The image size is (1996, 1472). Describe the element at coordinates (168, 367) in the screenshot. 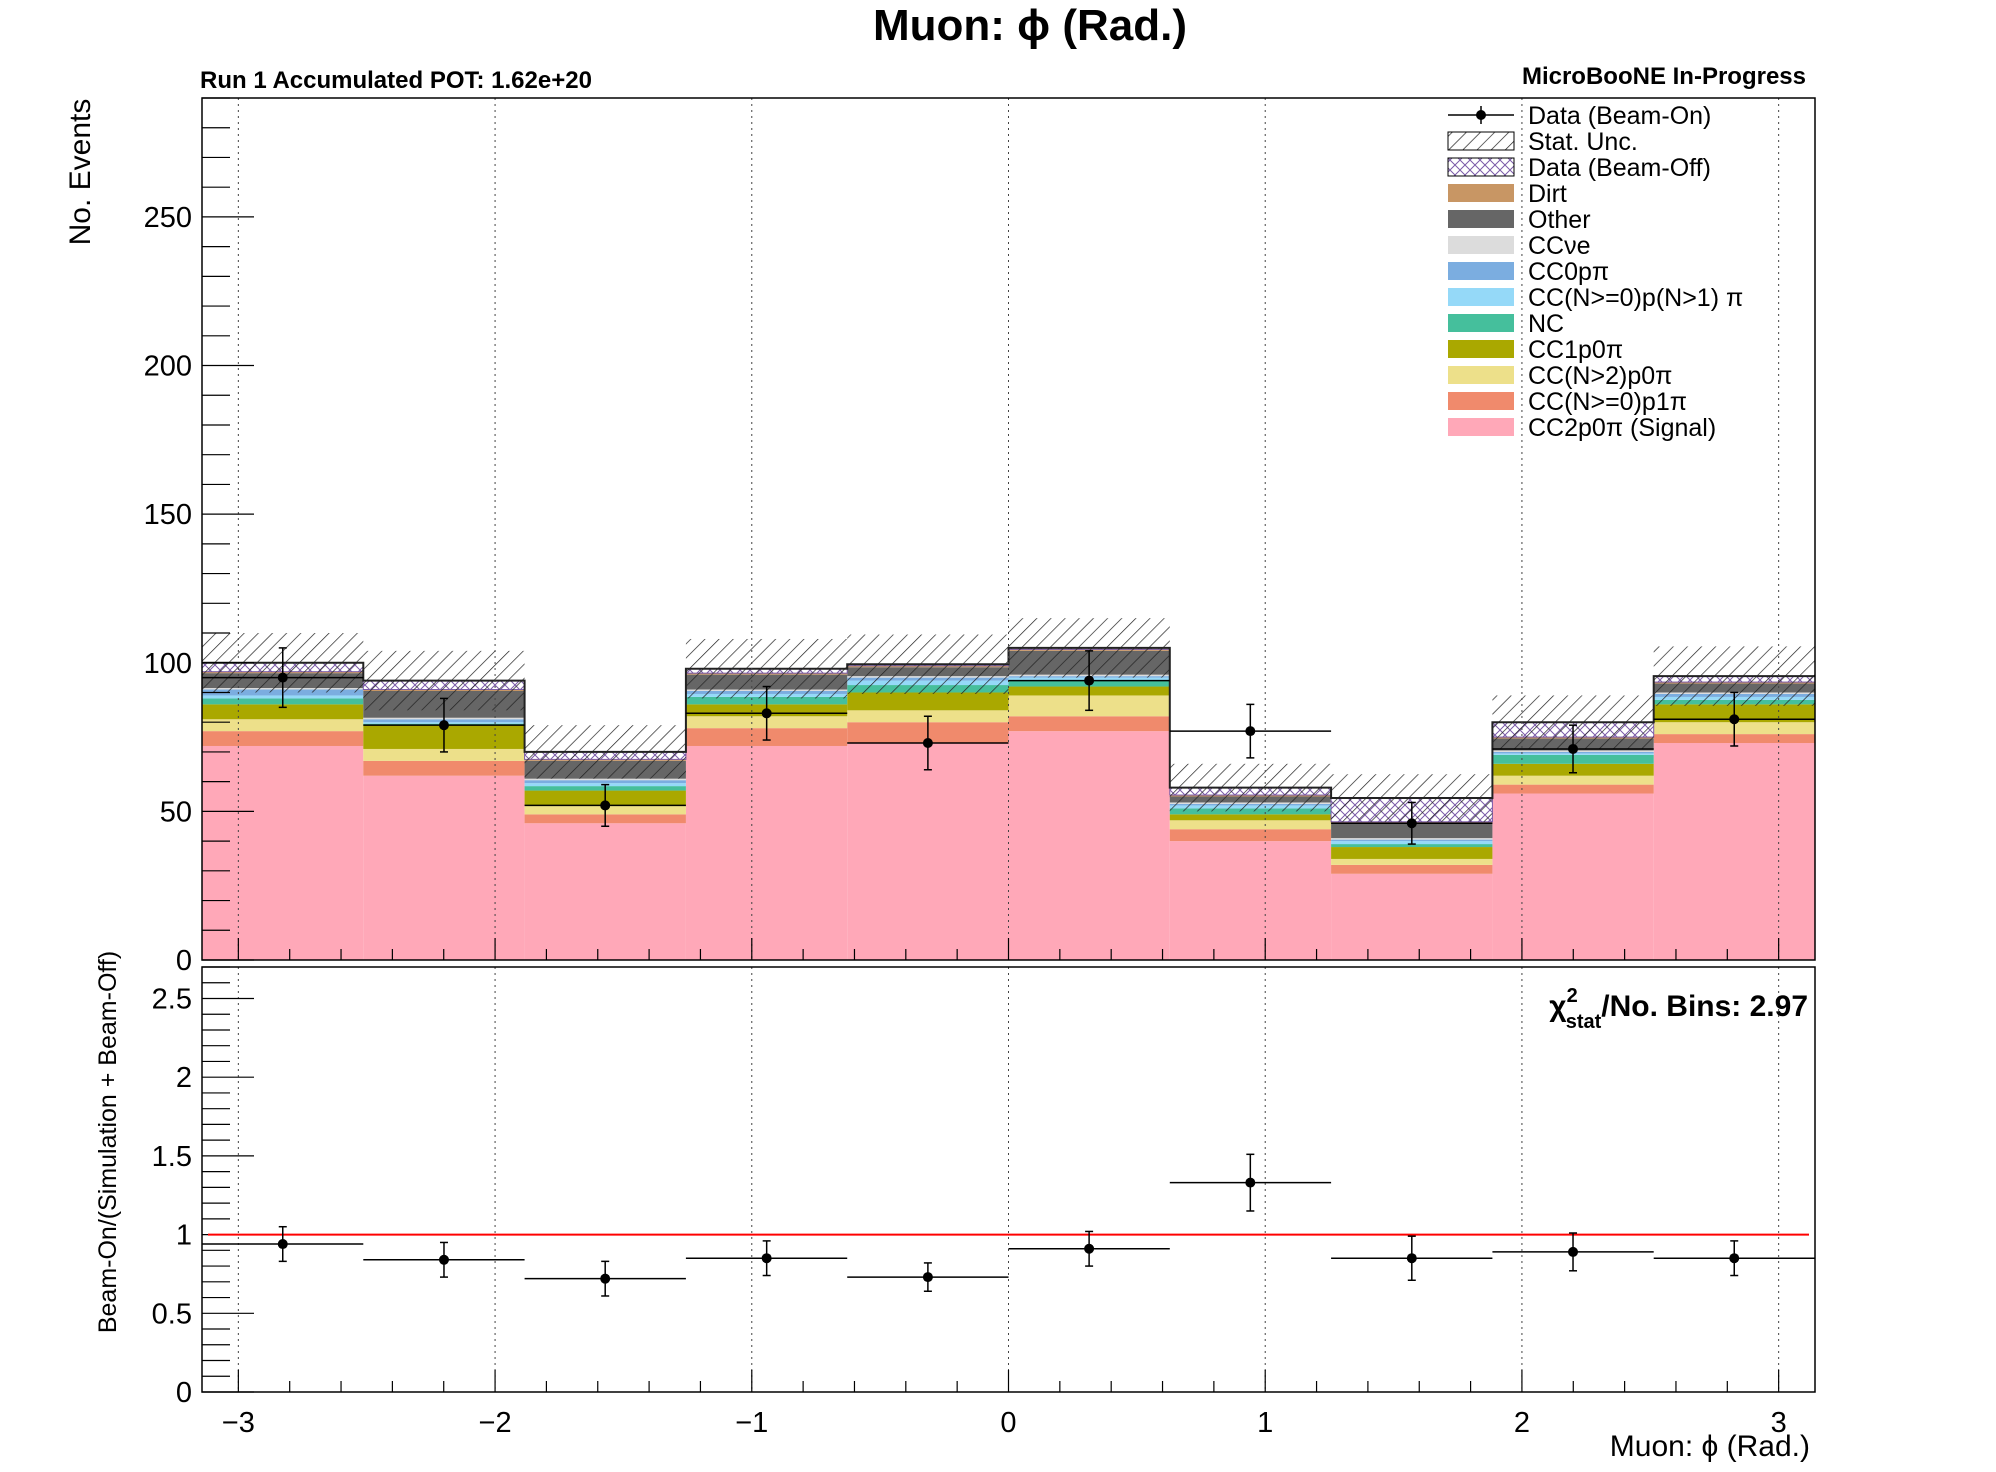

I see `y-tick-label: 200` at that location.